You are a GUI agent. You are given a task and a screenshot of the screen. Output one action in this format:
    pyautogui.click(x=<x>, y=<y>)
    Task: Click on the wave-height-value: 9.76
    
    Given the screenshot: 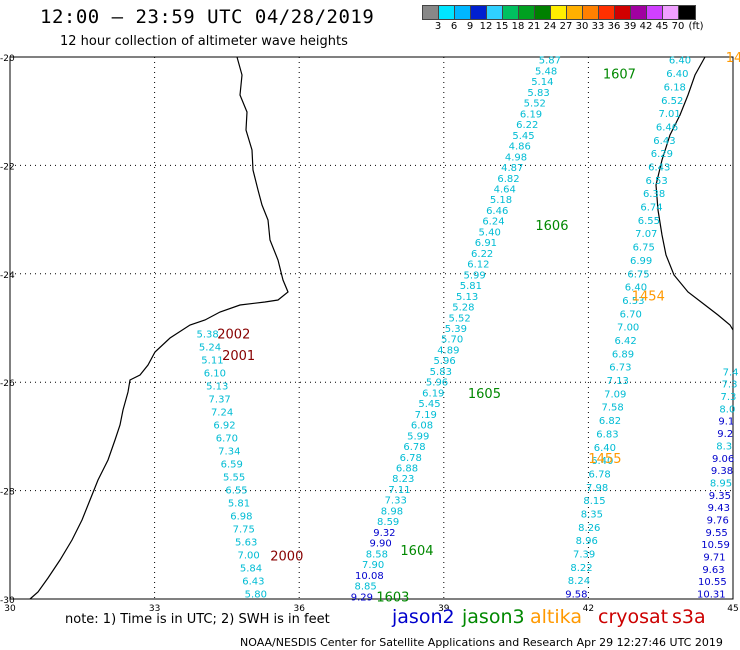 What is the action you would take?
    pyautogui.click(x=718, y=521)
    